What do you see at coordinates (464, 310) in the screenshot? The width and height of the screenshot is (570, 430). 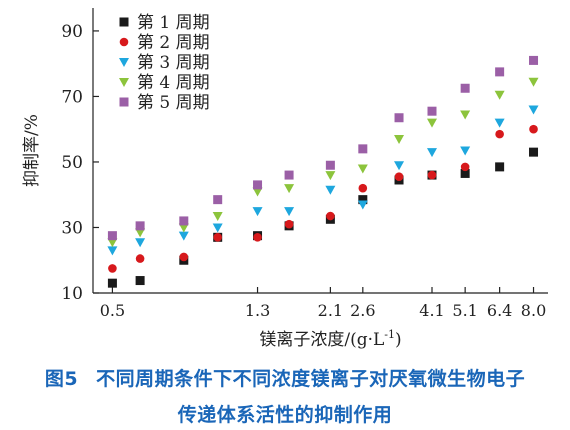 I see `x-tick-label: 5.1` at bounding box center [464, 310].